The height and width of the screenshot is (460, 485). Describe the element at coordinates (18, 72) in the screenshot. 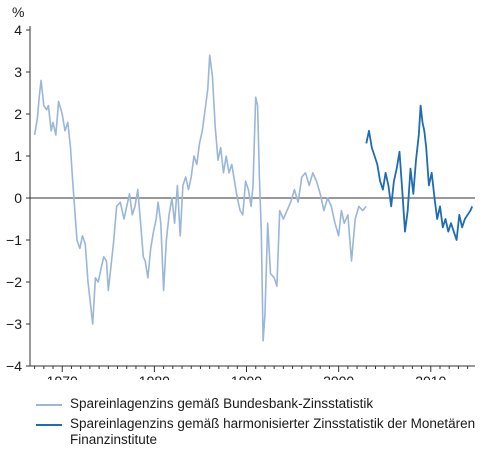

I see `y-tick-label: 3` at that location.